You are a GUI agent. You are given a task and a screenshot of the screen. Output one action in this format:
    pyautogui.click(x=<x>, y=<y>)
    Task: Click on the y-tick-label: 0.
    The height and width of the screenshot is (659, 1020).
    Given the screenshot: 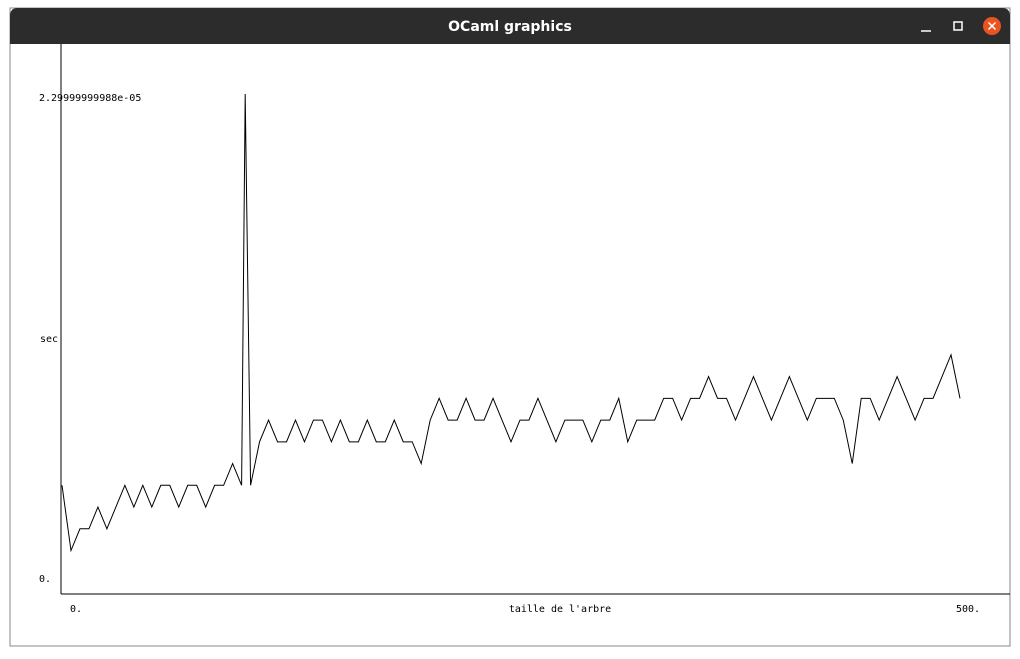 What is the action you would take?
    pyautogui.click(x=45, y=579)
    